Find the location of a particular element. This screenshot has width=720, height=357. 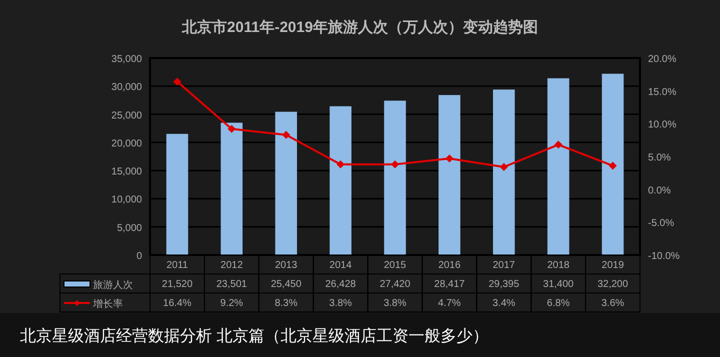

data-label: 28,417 is located at coordinates (450, 284).